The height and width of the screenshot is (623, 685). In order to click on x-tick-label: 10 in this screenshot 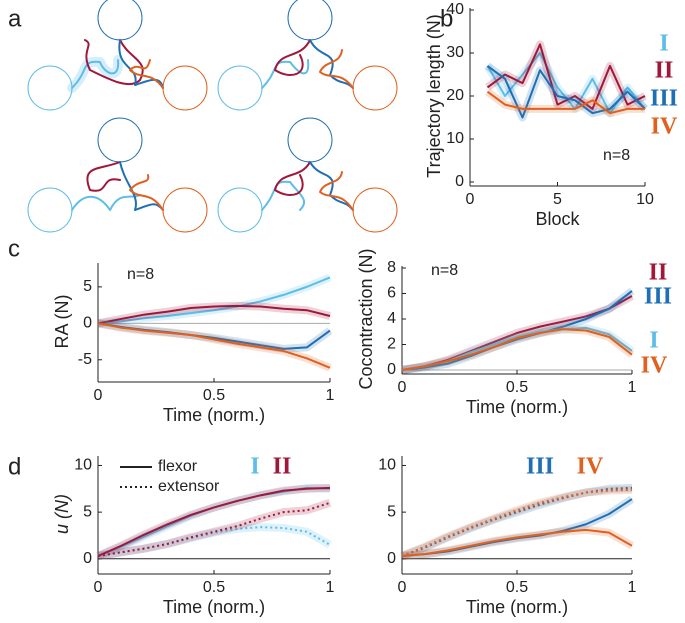, I will do `click(645, 199)`.